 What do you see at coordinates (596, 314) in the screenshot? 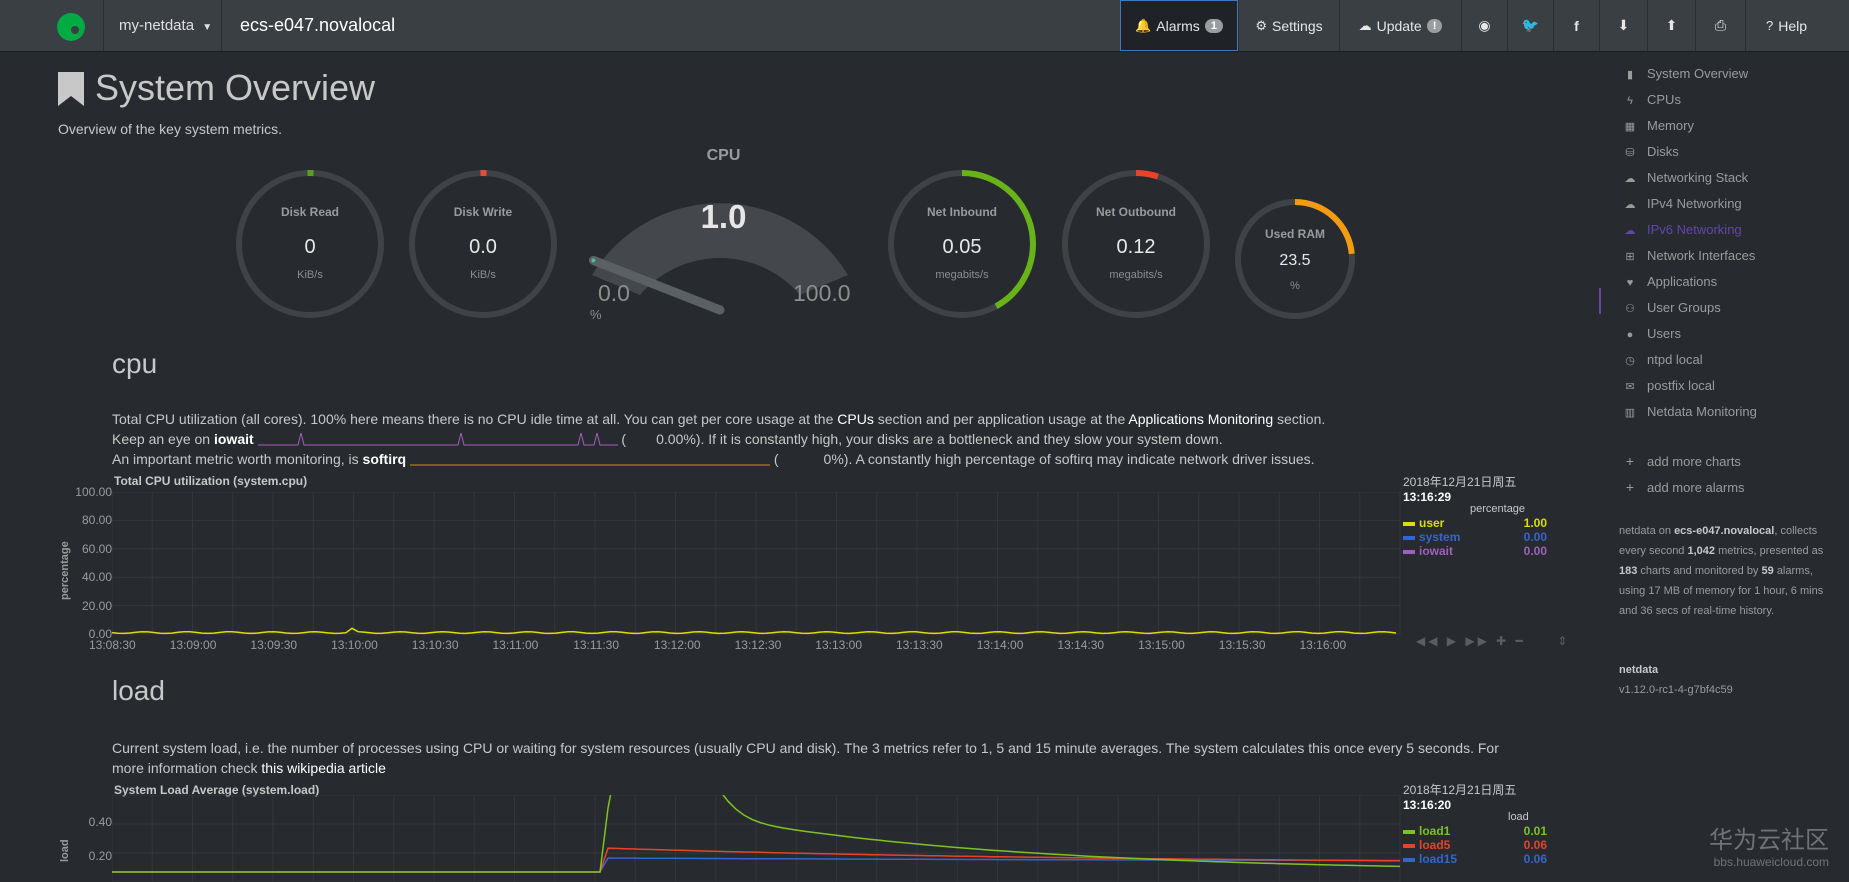
I see `cpu-gauge-unit: %` at bounding box center [596, 314].